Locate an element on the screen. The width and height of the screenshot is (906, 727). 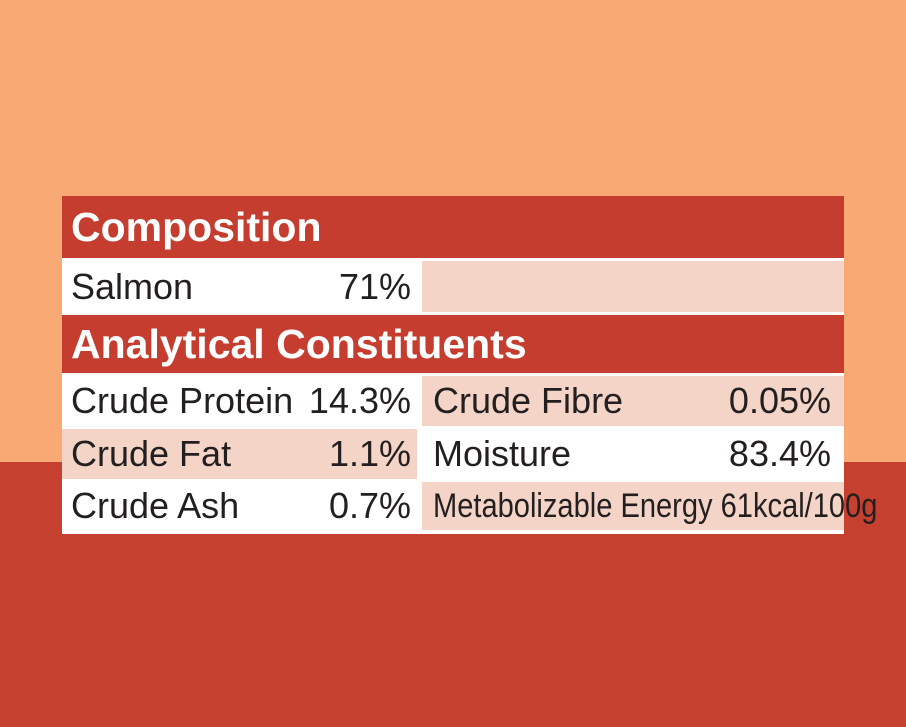
nutrient-value: 14.3% is located at coordinates (359, 400).